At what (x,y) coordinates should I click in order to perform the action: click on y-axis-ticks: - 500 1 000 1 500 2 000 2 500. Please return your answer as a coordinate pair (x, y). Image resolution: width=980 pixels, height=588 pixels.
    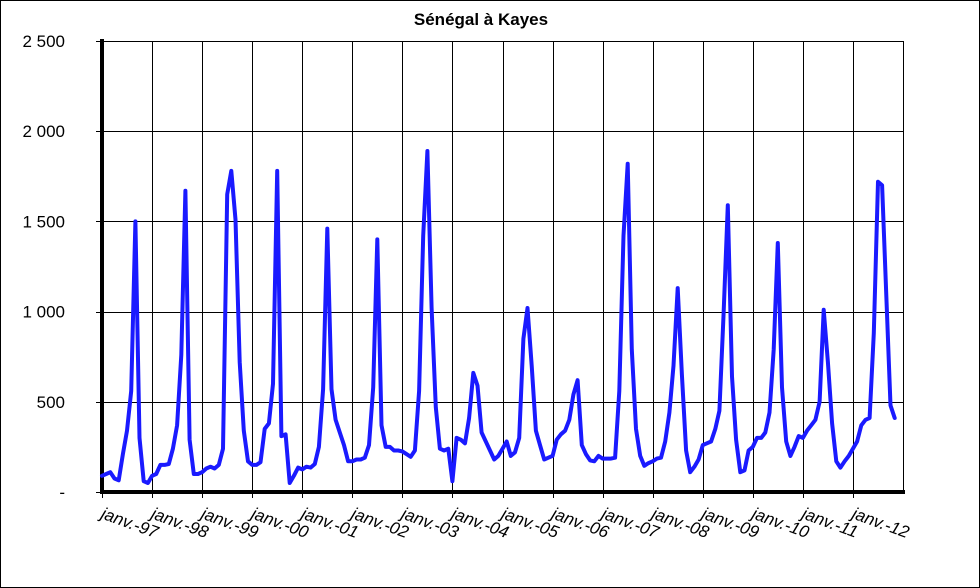
    Looking at the image, I should click on (62, 267).